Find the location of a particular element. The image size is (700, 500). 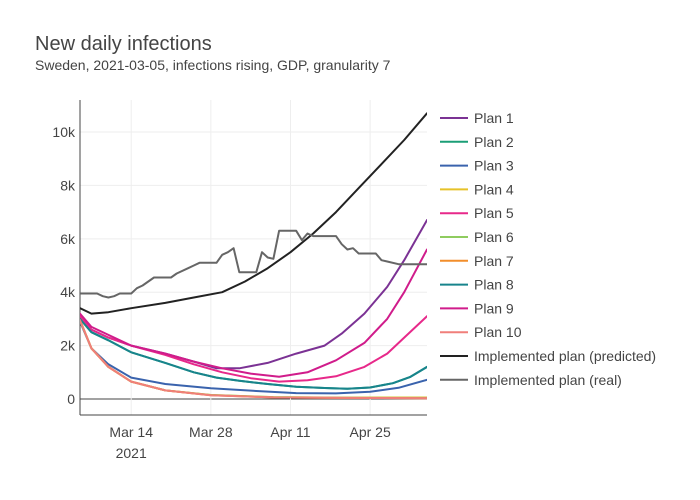

legend-item: Plan 9 is located at coordinates (477, 308).